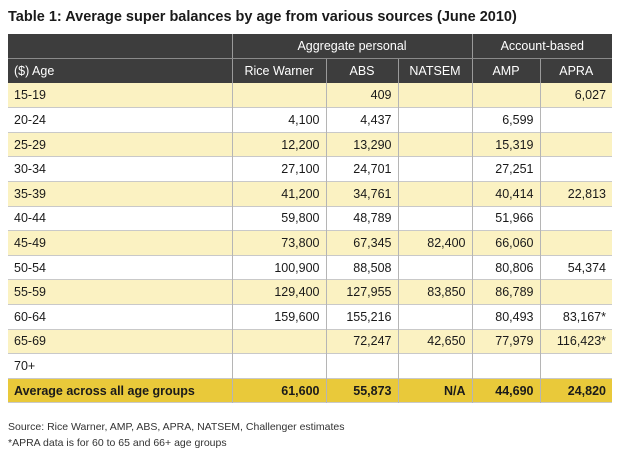 The height and width of the screenshot is (463, 620). Describe the element at coordinates (505, 292) in the screenshot. I see `cell-amp: 86,789` at that location.